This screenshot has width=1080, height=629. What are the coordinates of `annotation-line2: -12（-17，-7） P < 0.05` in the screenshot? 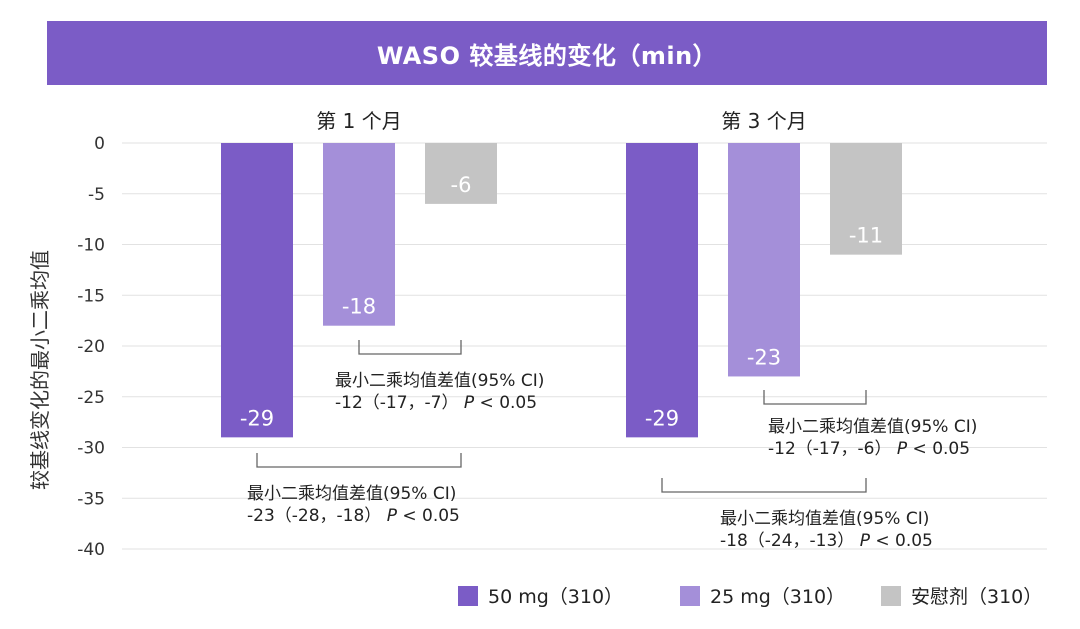 It's located at (436, 403).